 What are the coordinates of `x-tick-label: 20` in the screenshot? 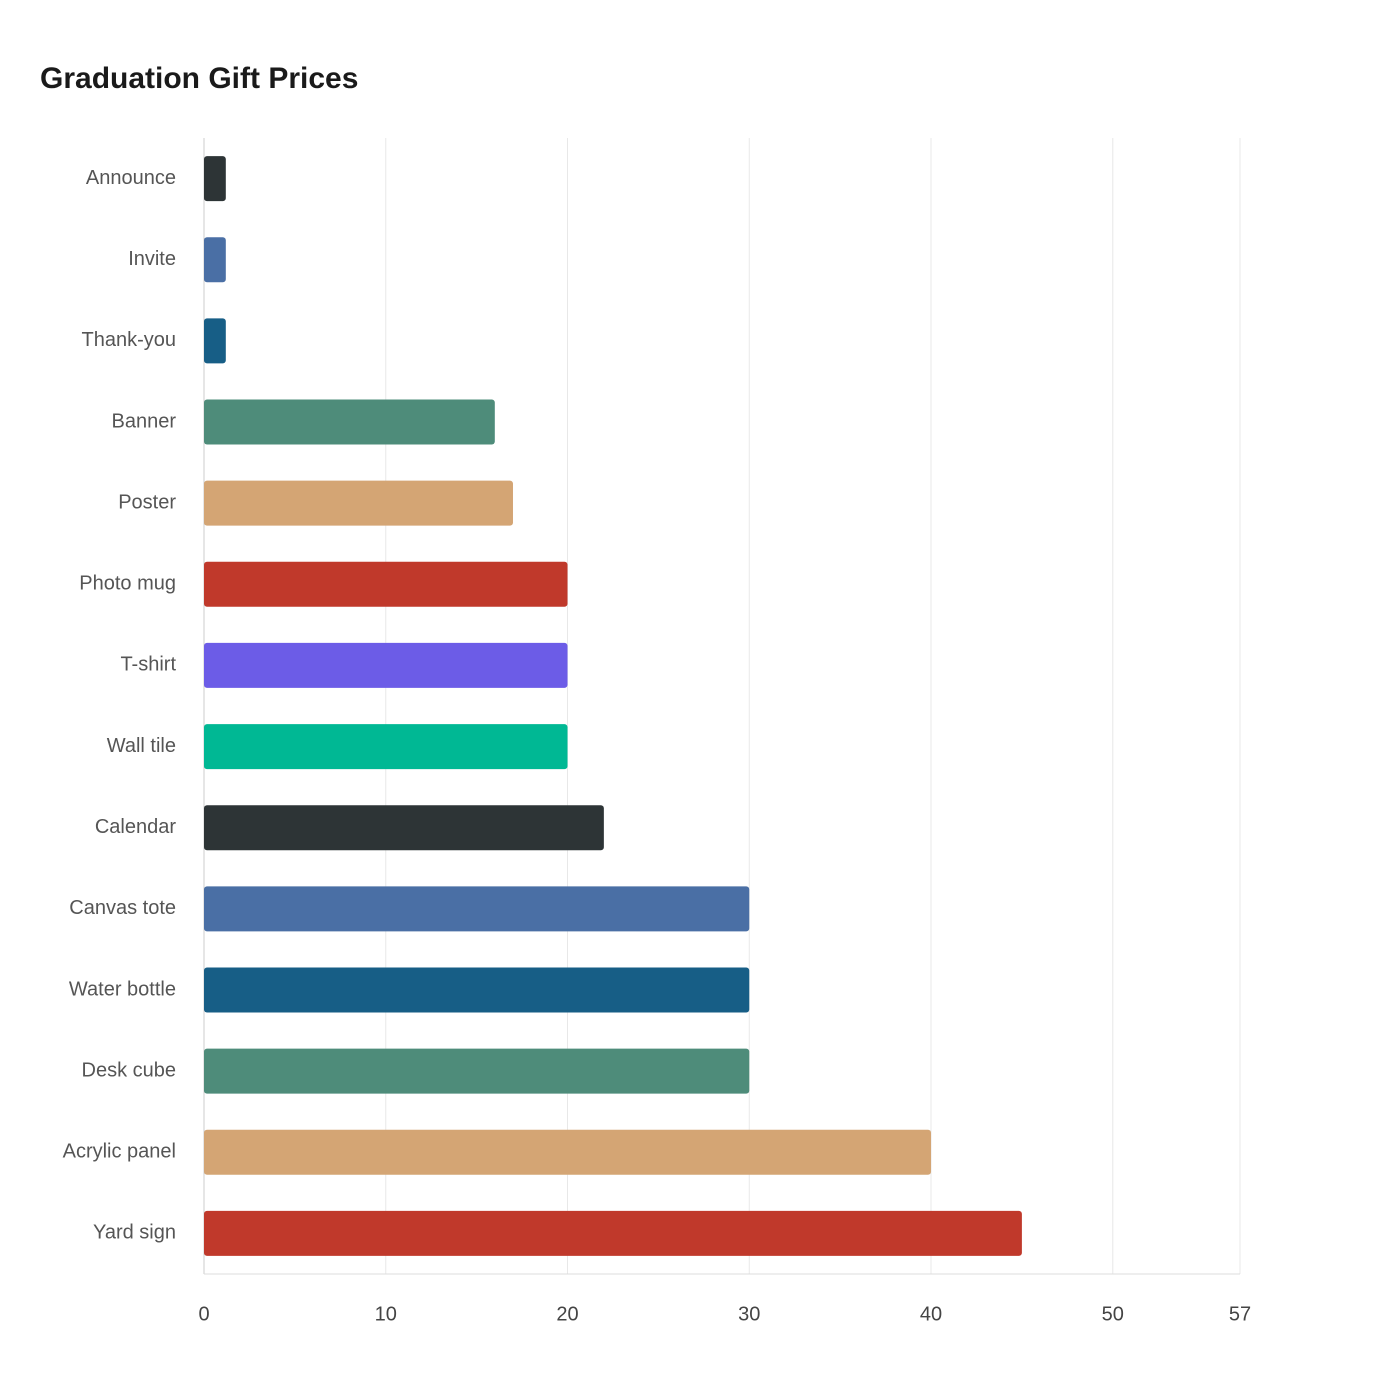 It's located at (567, 1314).